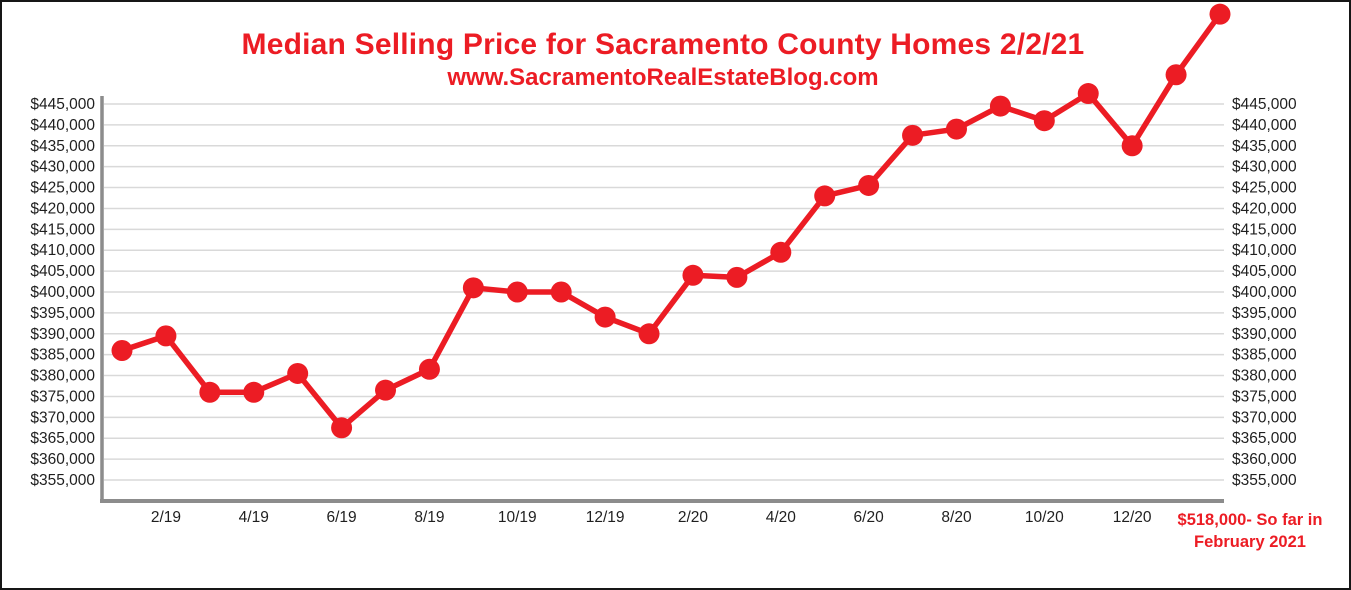 The image size is (1351, 590). What do you see at coordinates (342, 517) in the screenshot?
I see `x-axis-label: 6/19` at bounding box center [342, 517].